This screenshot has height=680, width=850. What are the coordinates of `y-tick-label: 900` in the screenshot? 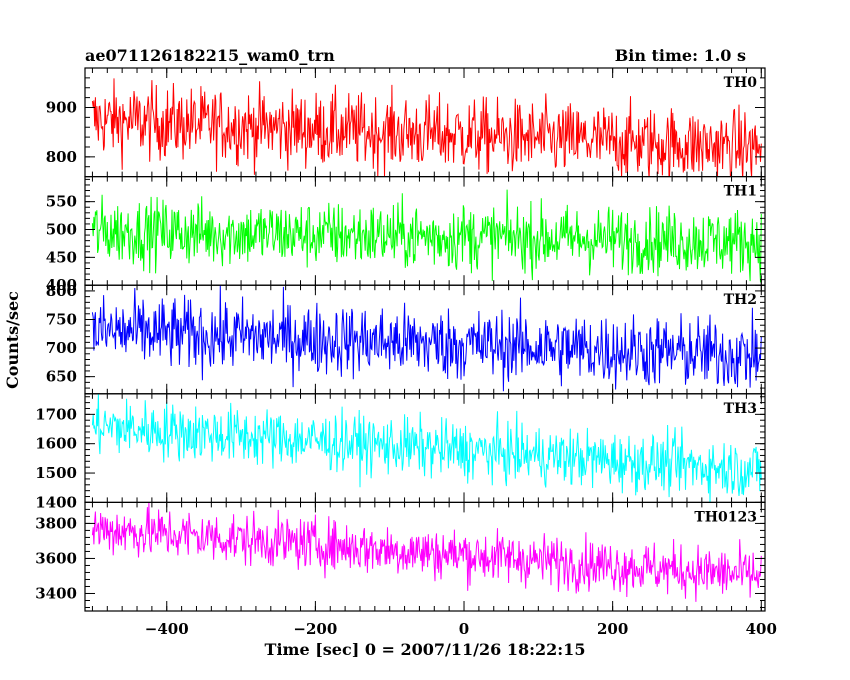 It's located at (61, 107).